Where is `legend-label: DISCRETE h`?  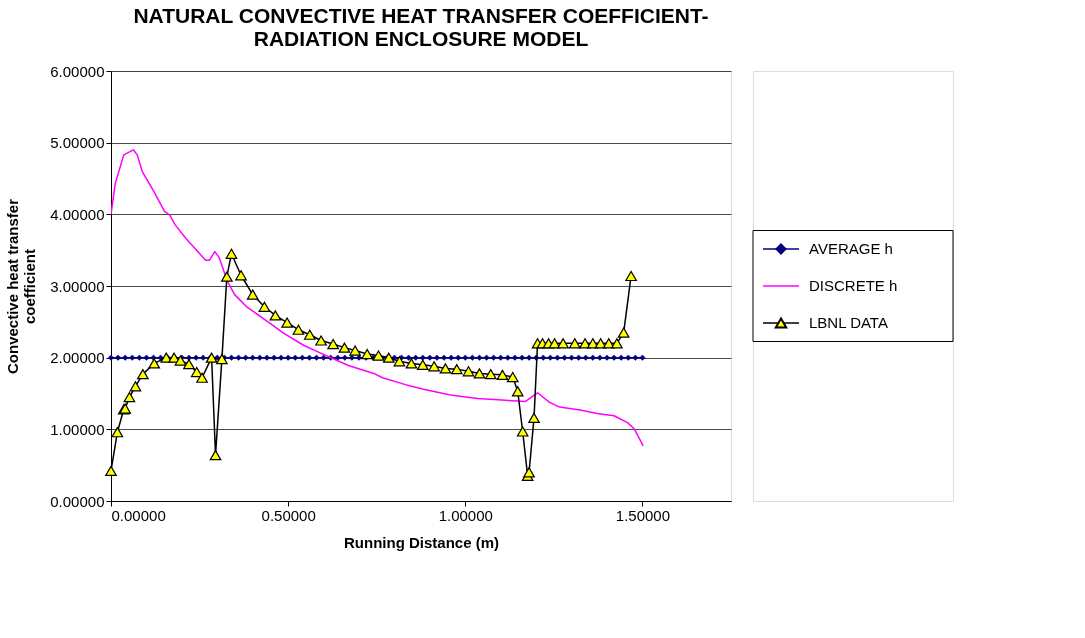 legend-label: DISCRETE h is located at coordinates (853, 285).